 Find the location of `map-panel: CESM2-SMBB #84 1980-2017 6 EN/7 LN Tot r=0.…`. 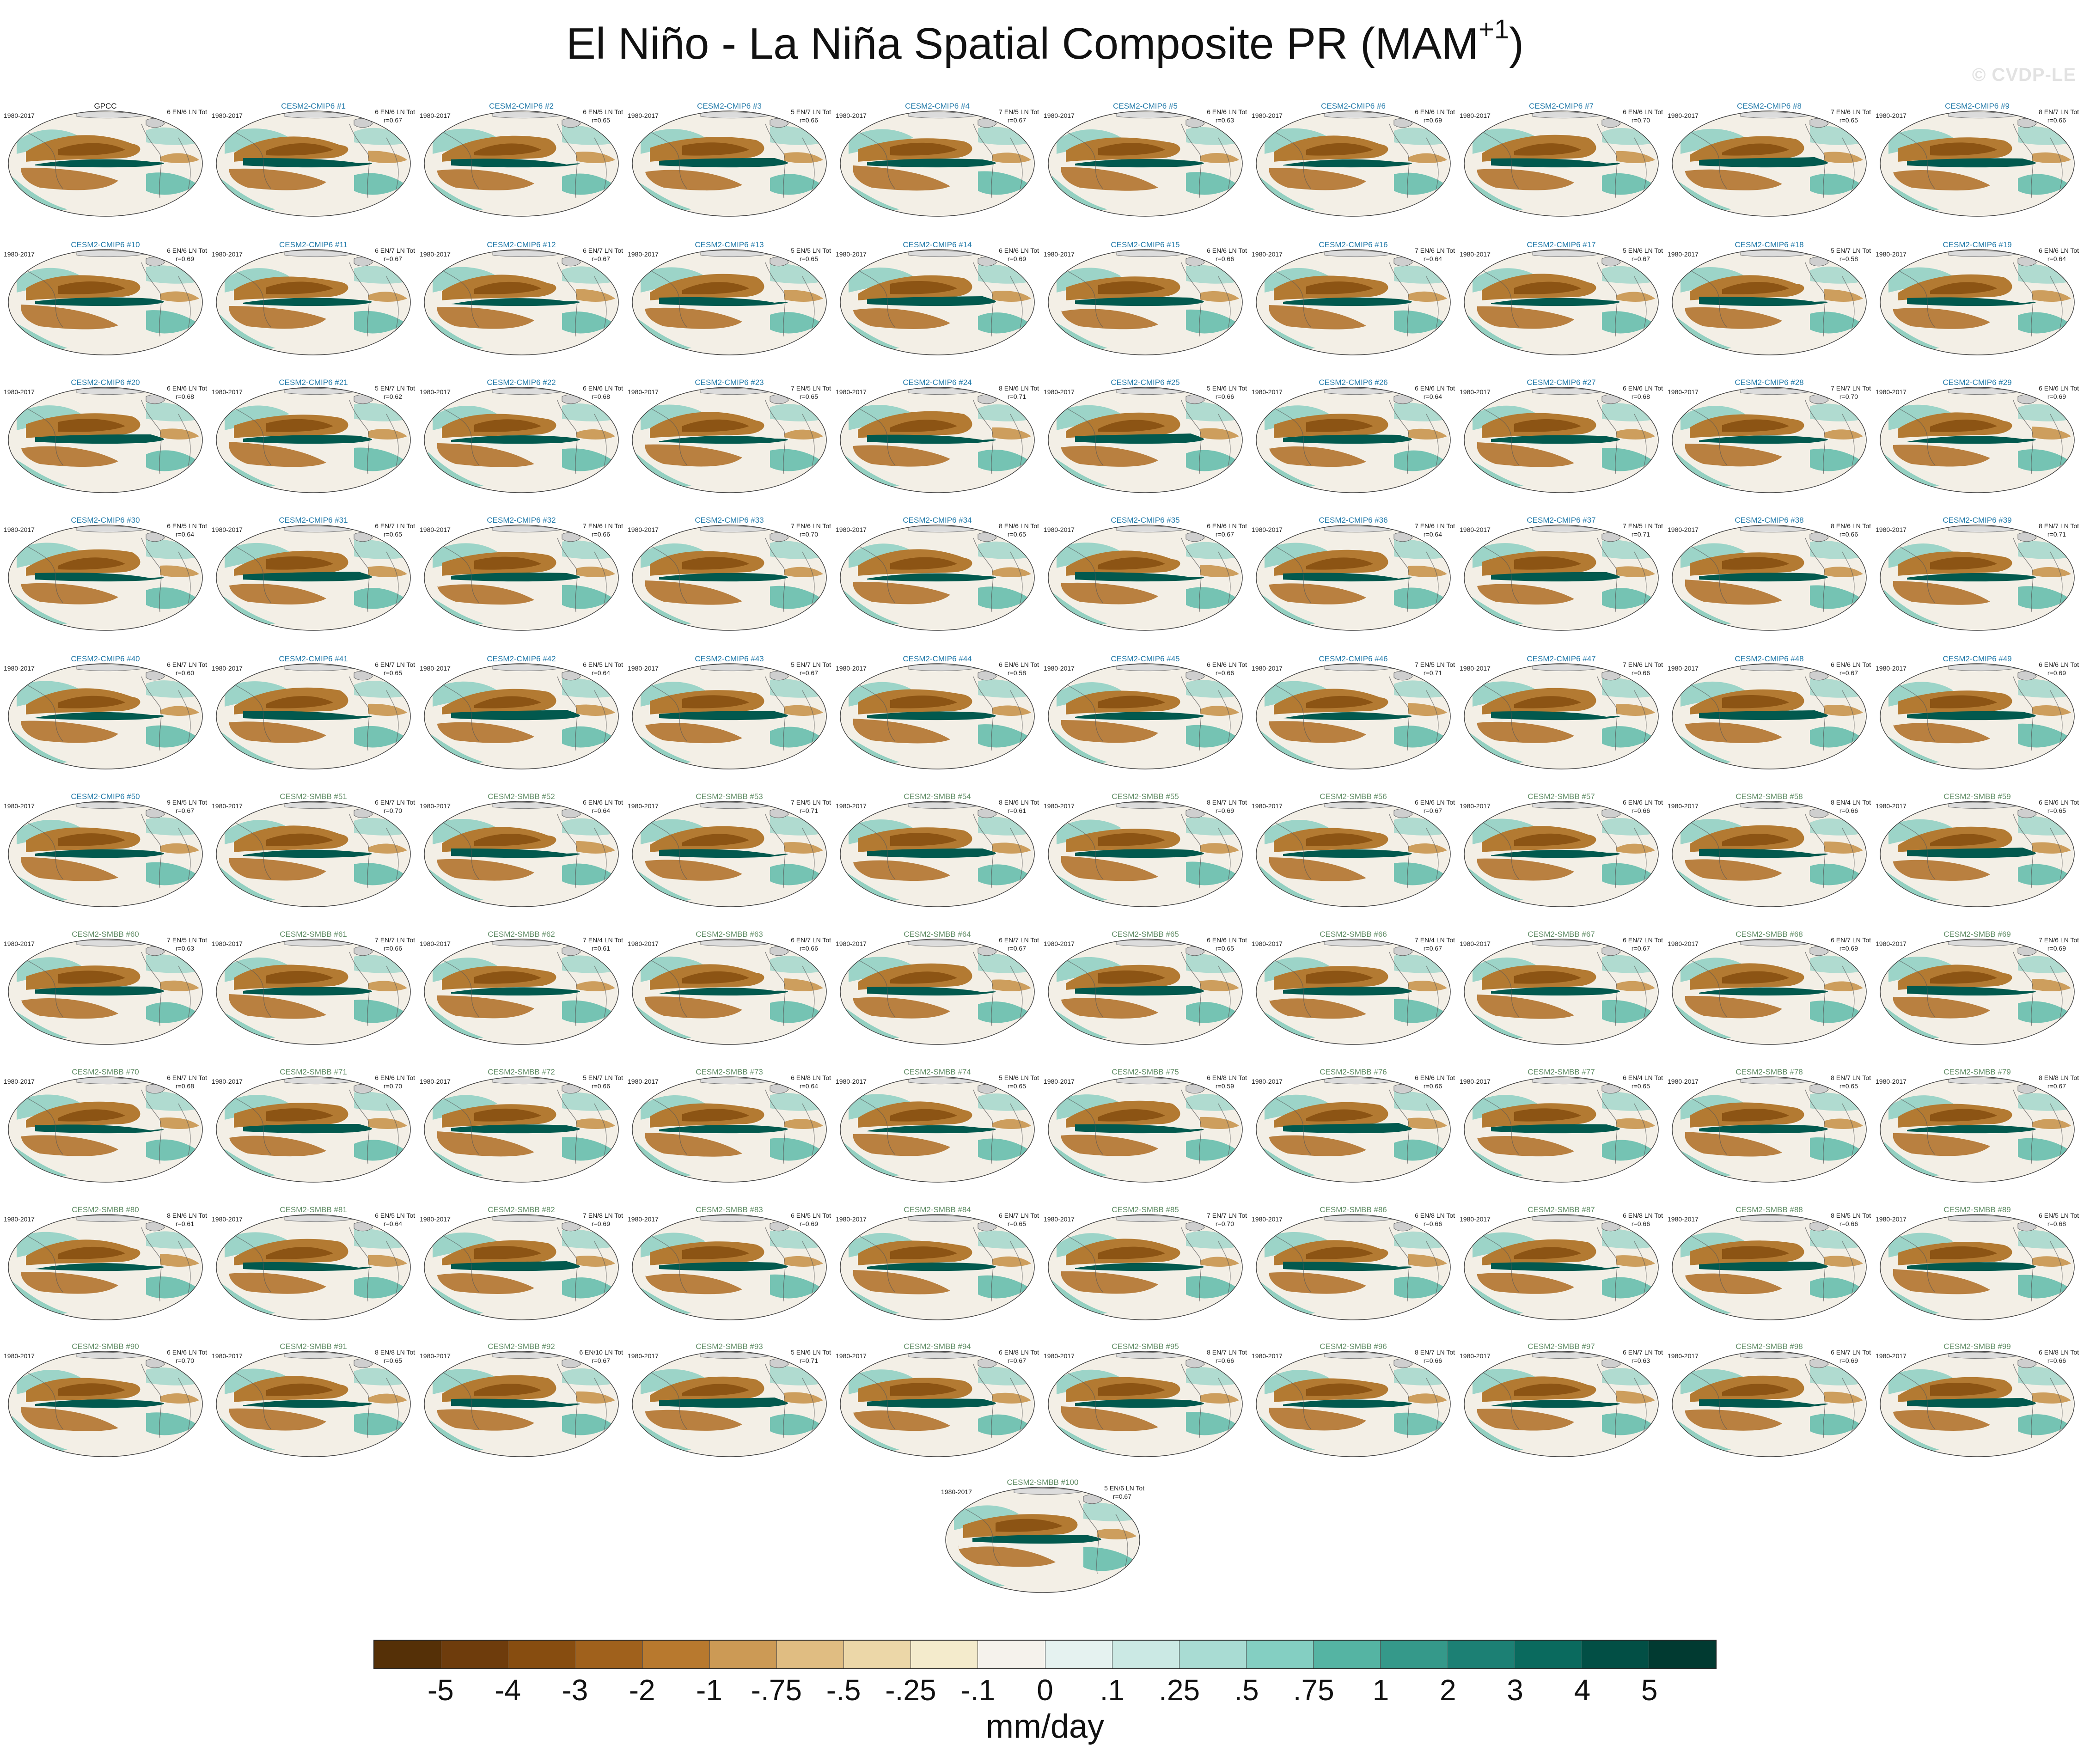

map-panel: CESM2-SMBB #84 1980-2017 6 EN/7 LN Tot r=0.… is located at coordinates (937, 1267).